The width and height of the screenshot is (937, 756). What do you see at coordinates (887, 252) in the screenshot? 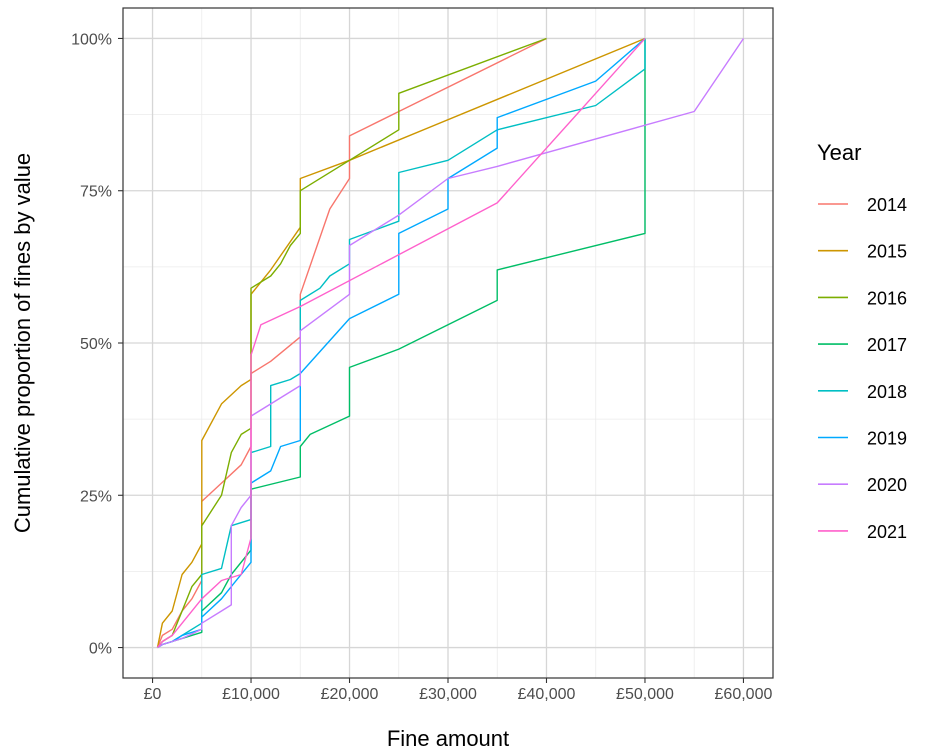
I see `legend-label-2015: 2015` at bounding box center [887, 252].